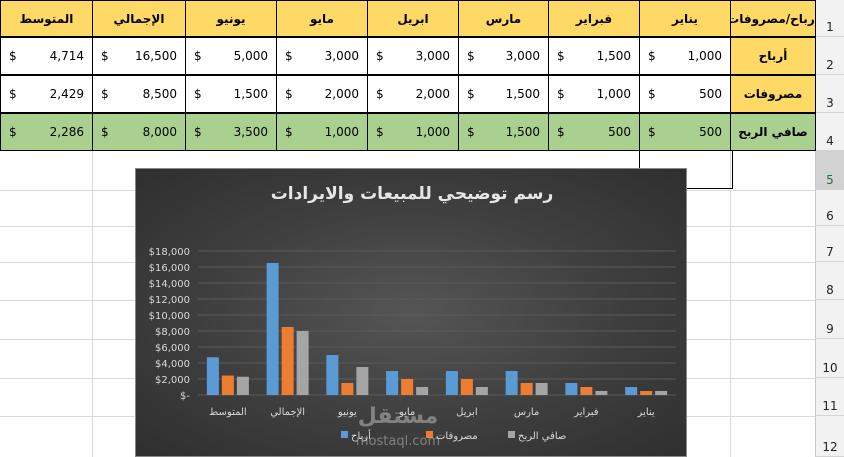 Image resolution: width=844 pixels, height=457 pixels. What do you see at coordinates (773, 18) in the screenshot?
I see `column-header-type: أرباح/مصروفات` at bounding box center [773, 18].